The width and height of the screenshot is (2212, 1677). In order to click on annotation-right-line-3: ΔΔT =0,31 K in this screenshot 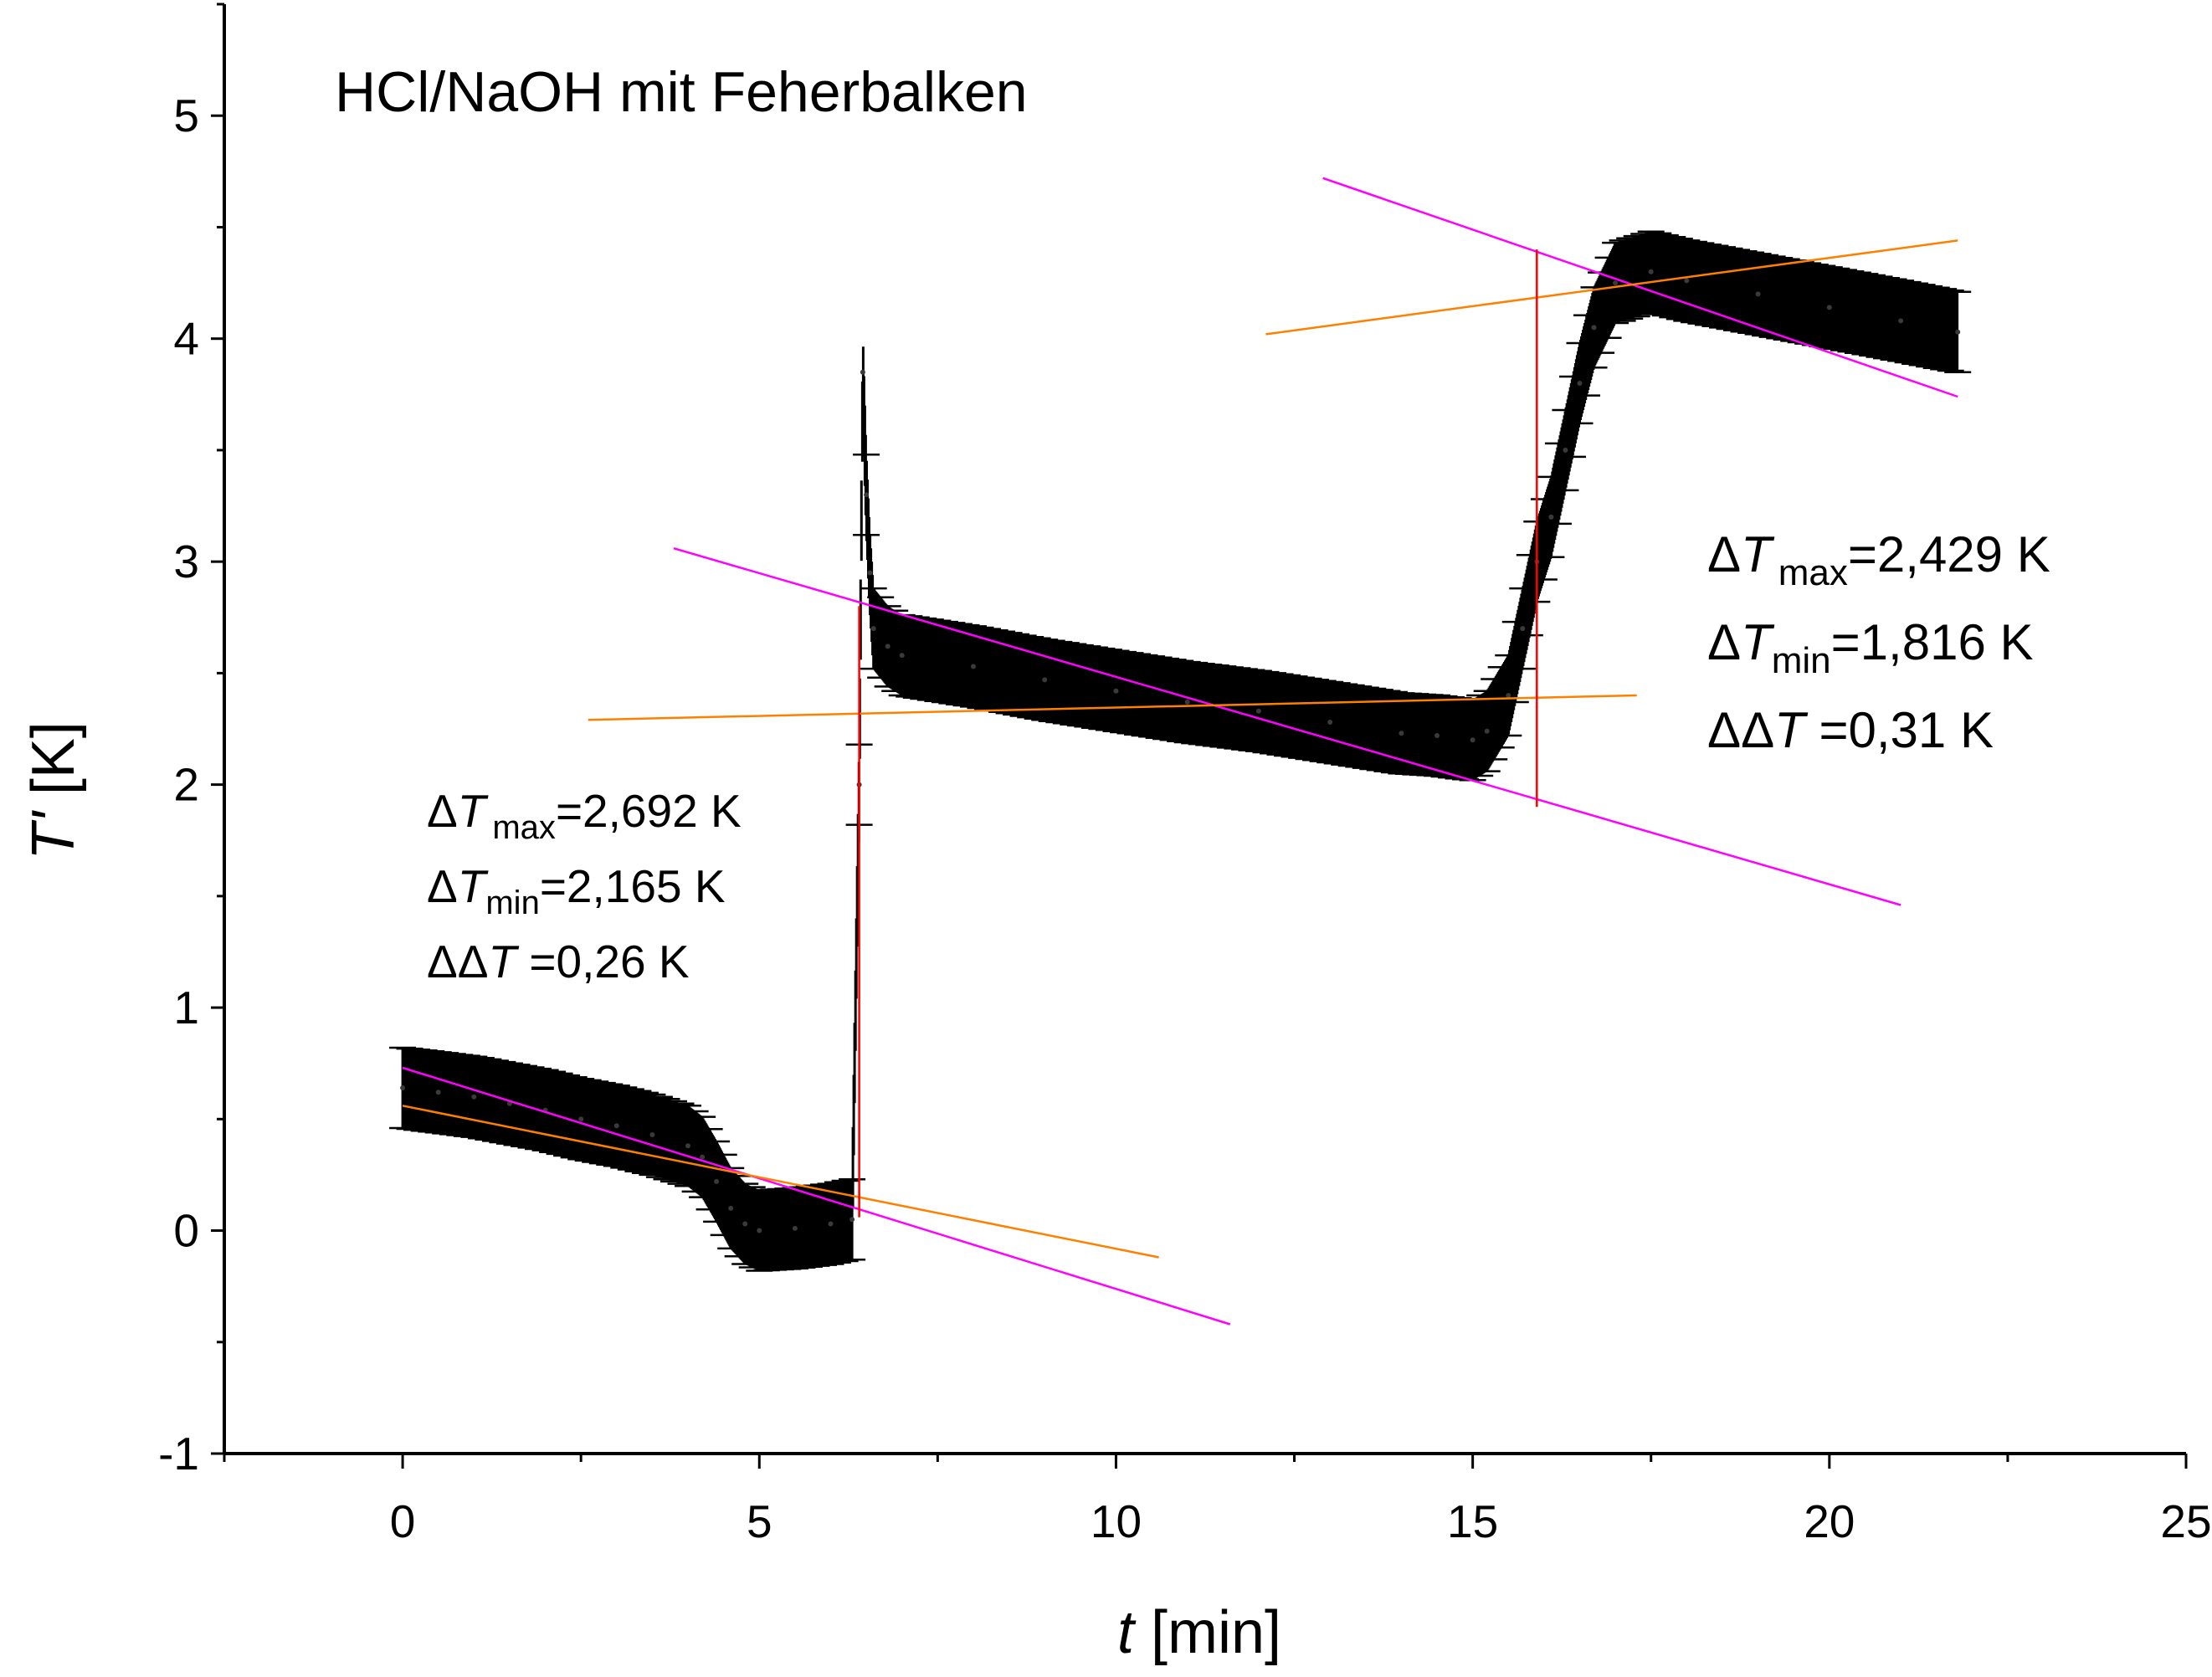, I will do `click(1851, 730)`.